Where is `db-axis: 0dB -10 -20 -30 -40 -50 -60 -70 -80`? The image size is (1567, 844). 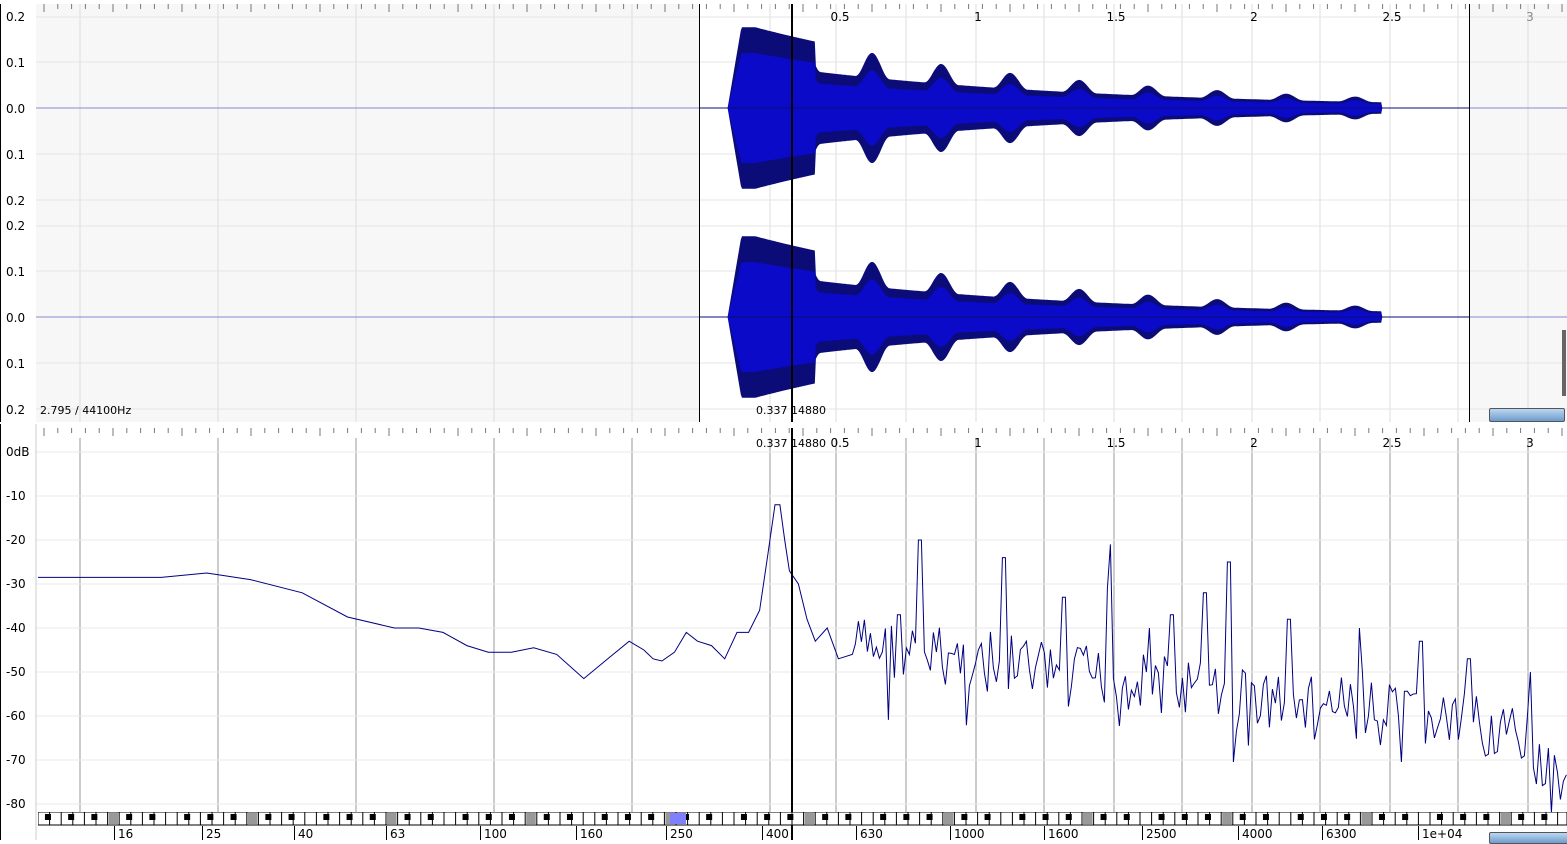
db-axis: 0dB -10 -20 -30 -40 -50 -60 -70 -80 is located at coordinates (17, 628).